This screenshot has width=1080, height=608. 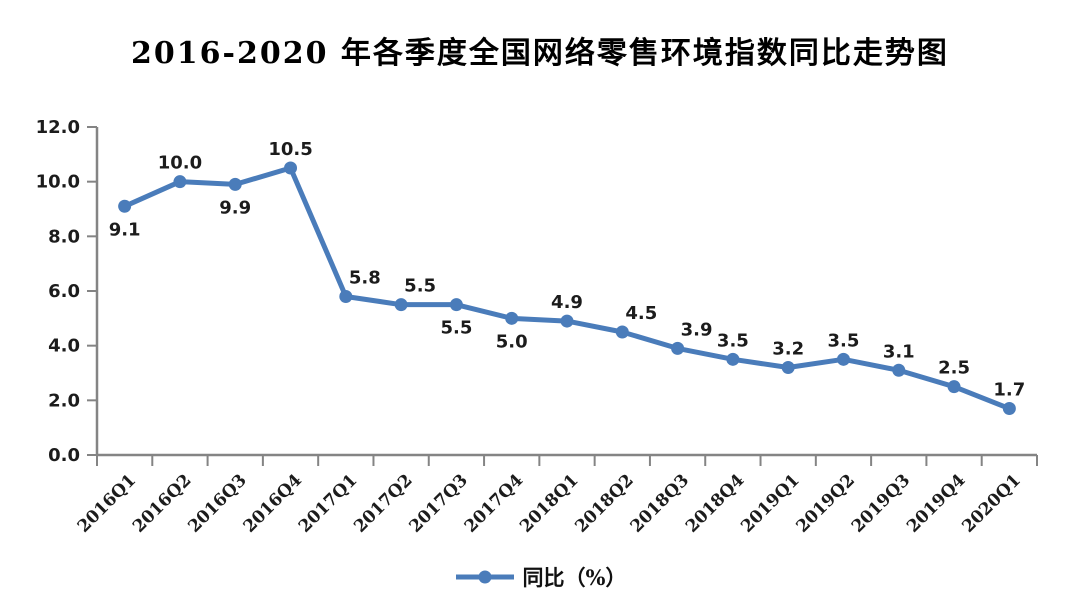 What do you see at coordinates (107, 503) in the screenshot?
I see `x-tick-label: 2016Q1` at bounding box center [107, 503].